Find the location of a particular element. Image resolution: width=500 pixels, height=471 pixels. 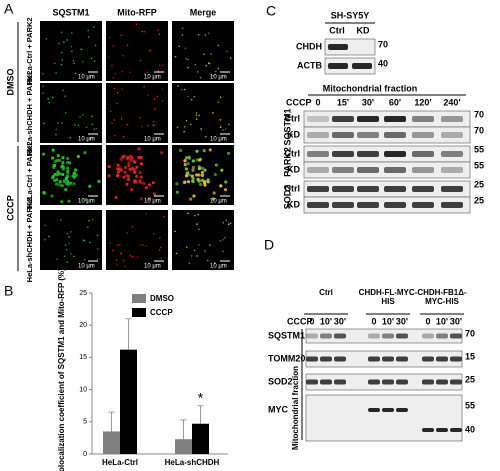

blot-strip is located at coordinates (350, 47).